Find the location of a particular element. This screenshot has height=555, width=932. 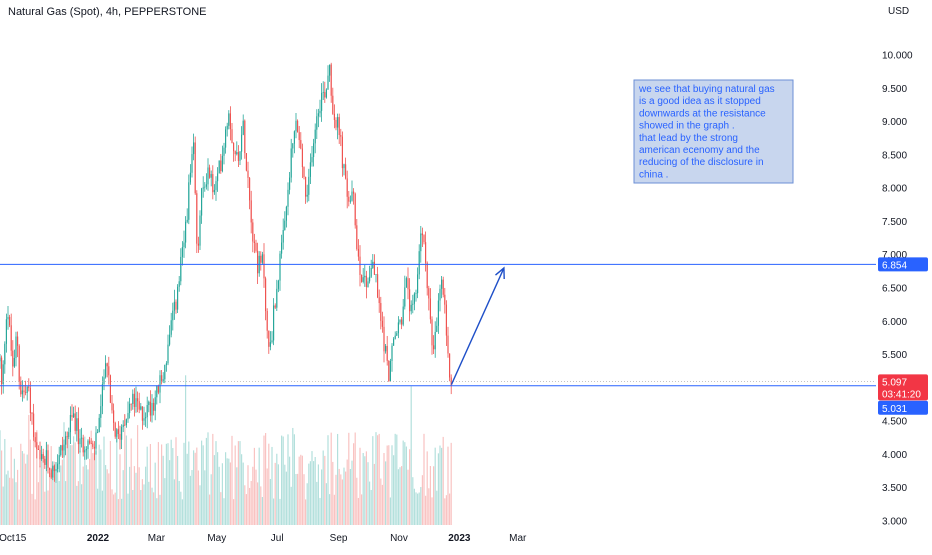

projection-arrow-shaft is located at coordinates (477, 326).